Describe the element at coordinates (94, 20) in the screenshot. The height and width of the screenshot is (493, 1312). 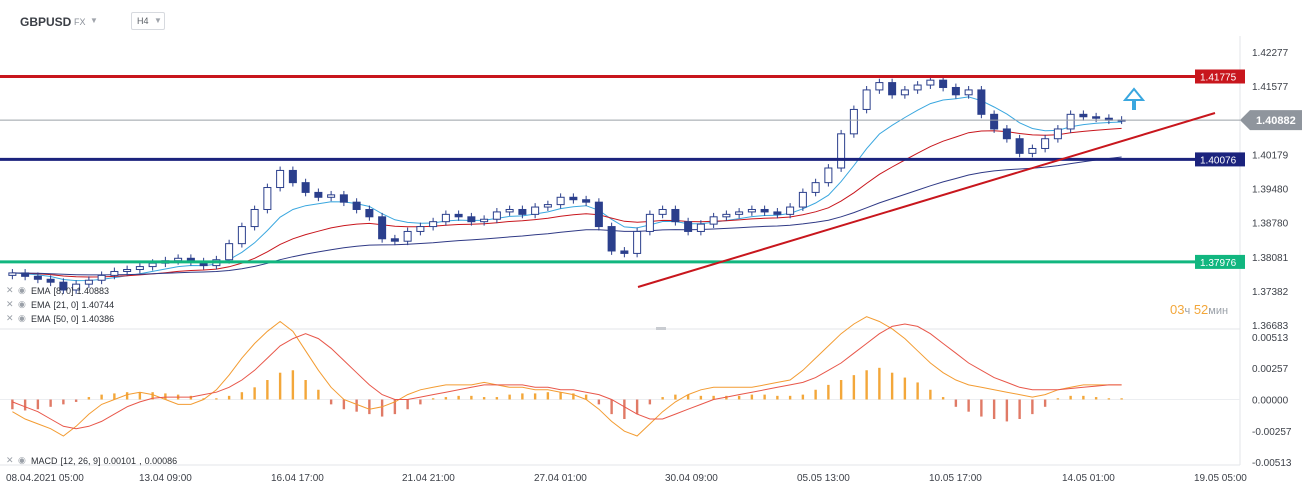
I see `chevron-down-icon: ▼` at that location.